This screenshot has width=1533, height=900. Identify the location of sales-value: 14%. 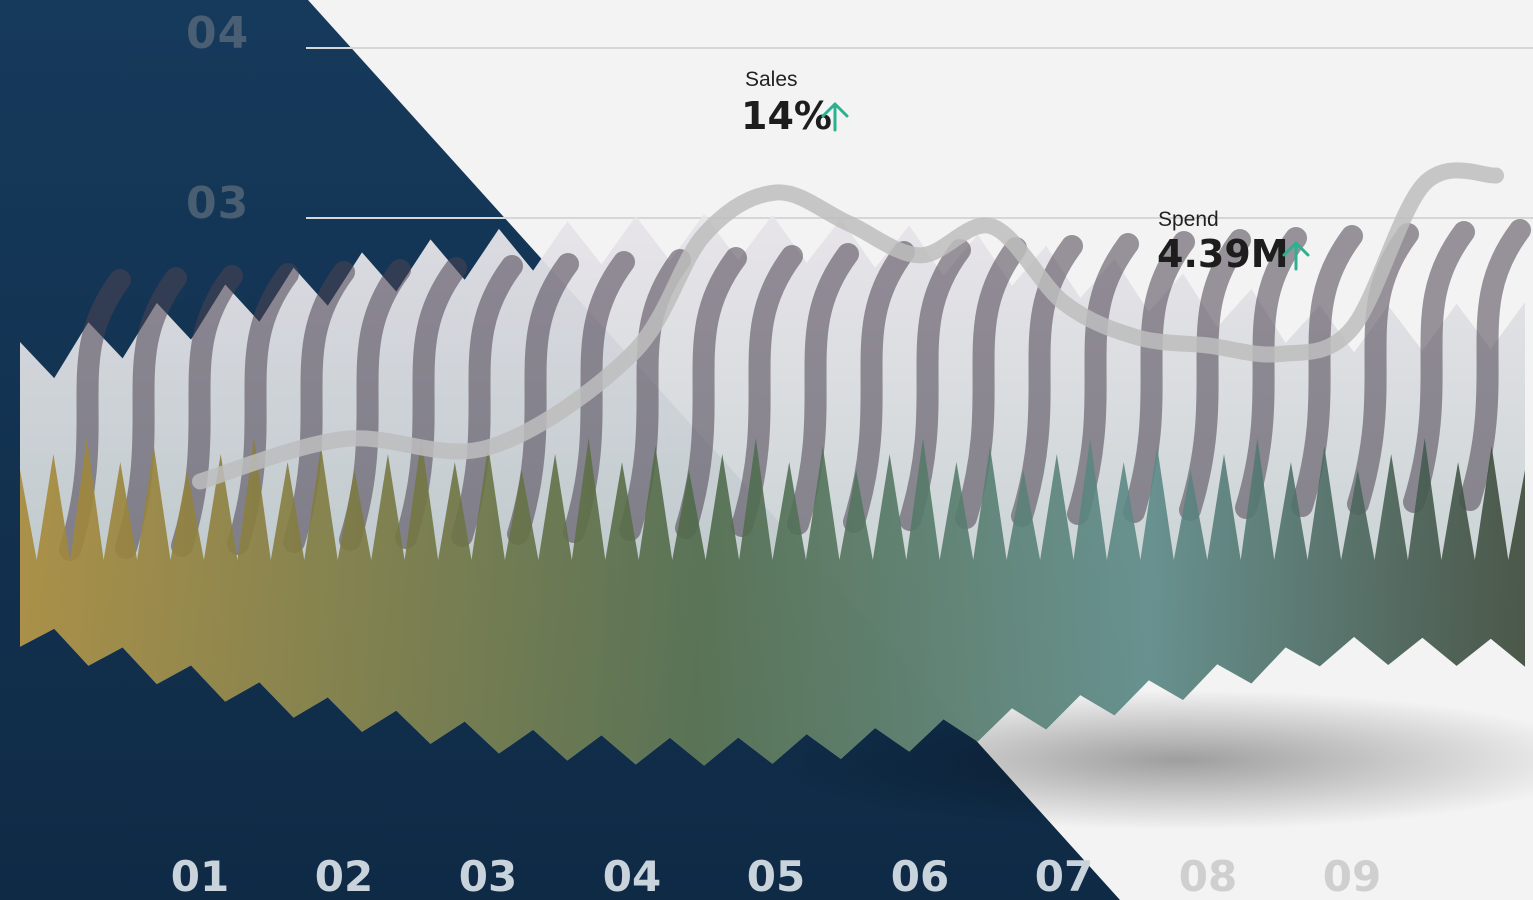
(786, 116).